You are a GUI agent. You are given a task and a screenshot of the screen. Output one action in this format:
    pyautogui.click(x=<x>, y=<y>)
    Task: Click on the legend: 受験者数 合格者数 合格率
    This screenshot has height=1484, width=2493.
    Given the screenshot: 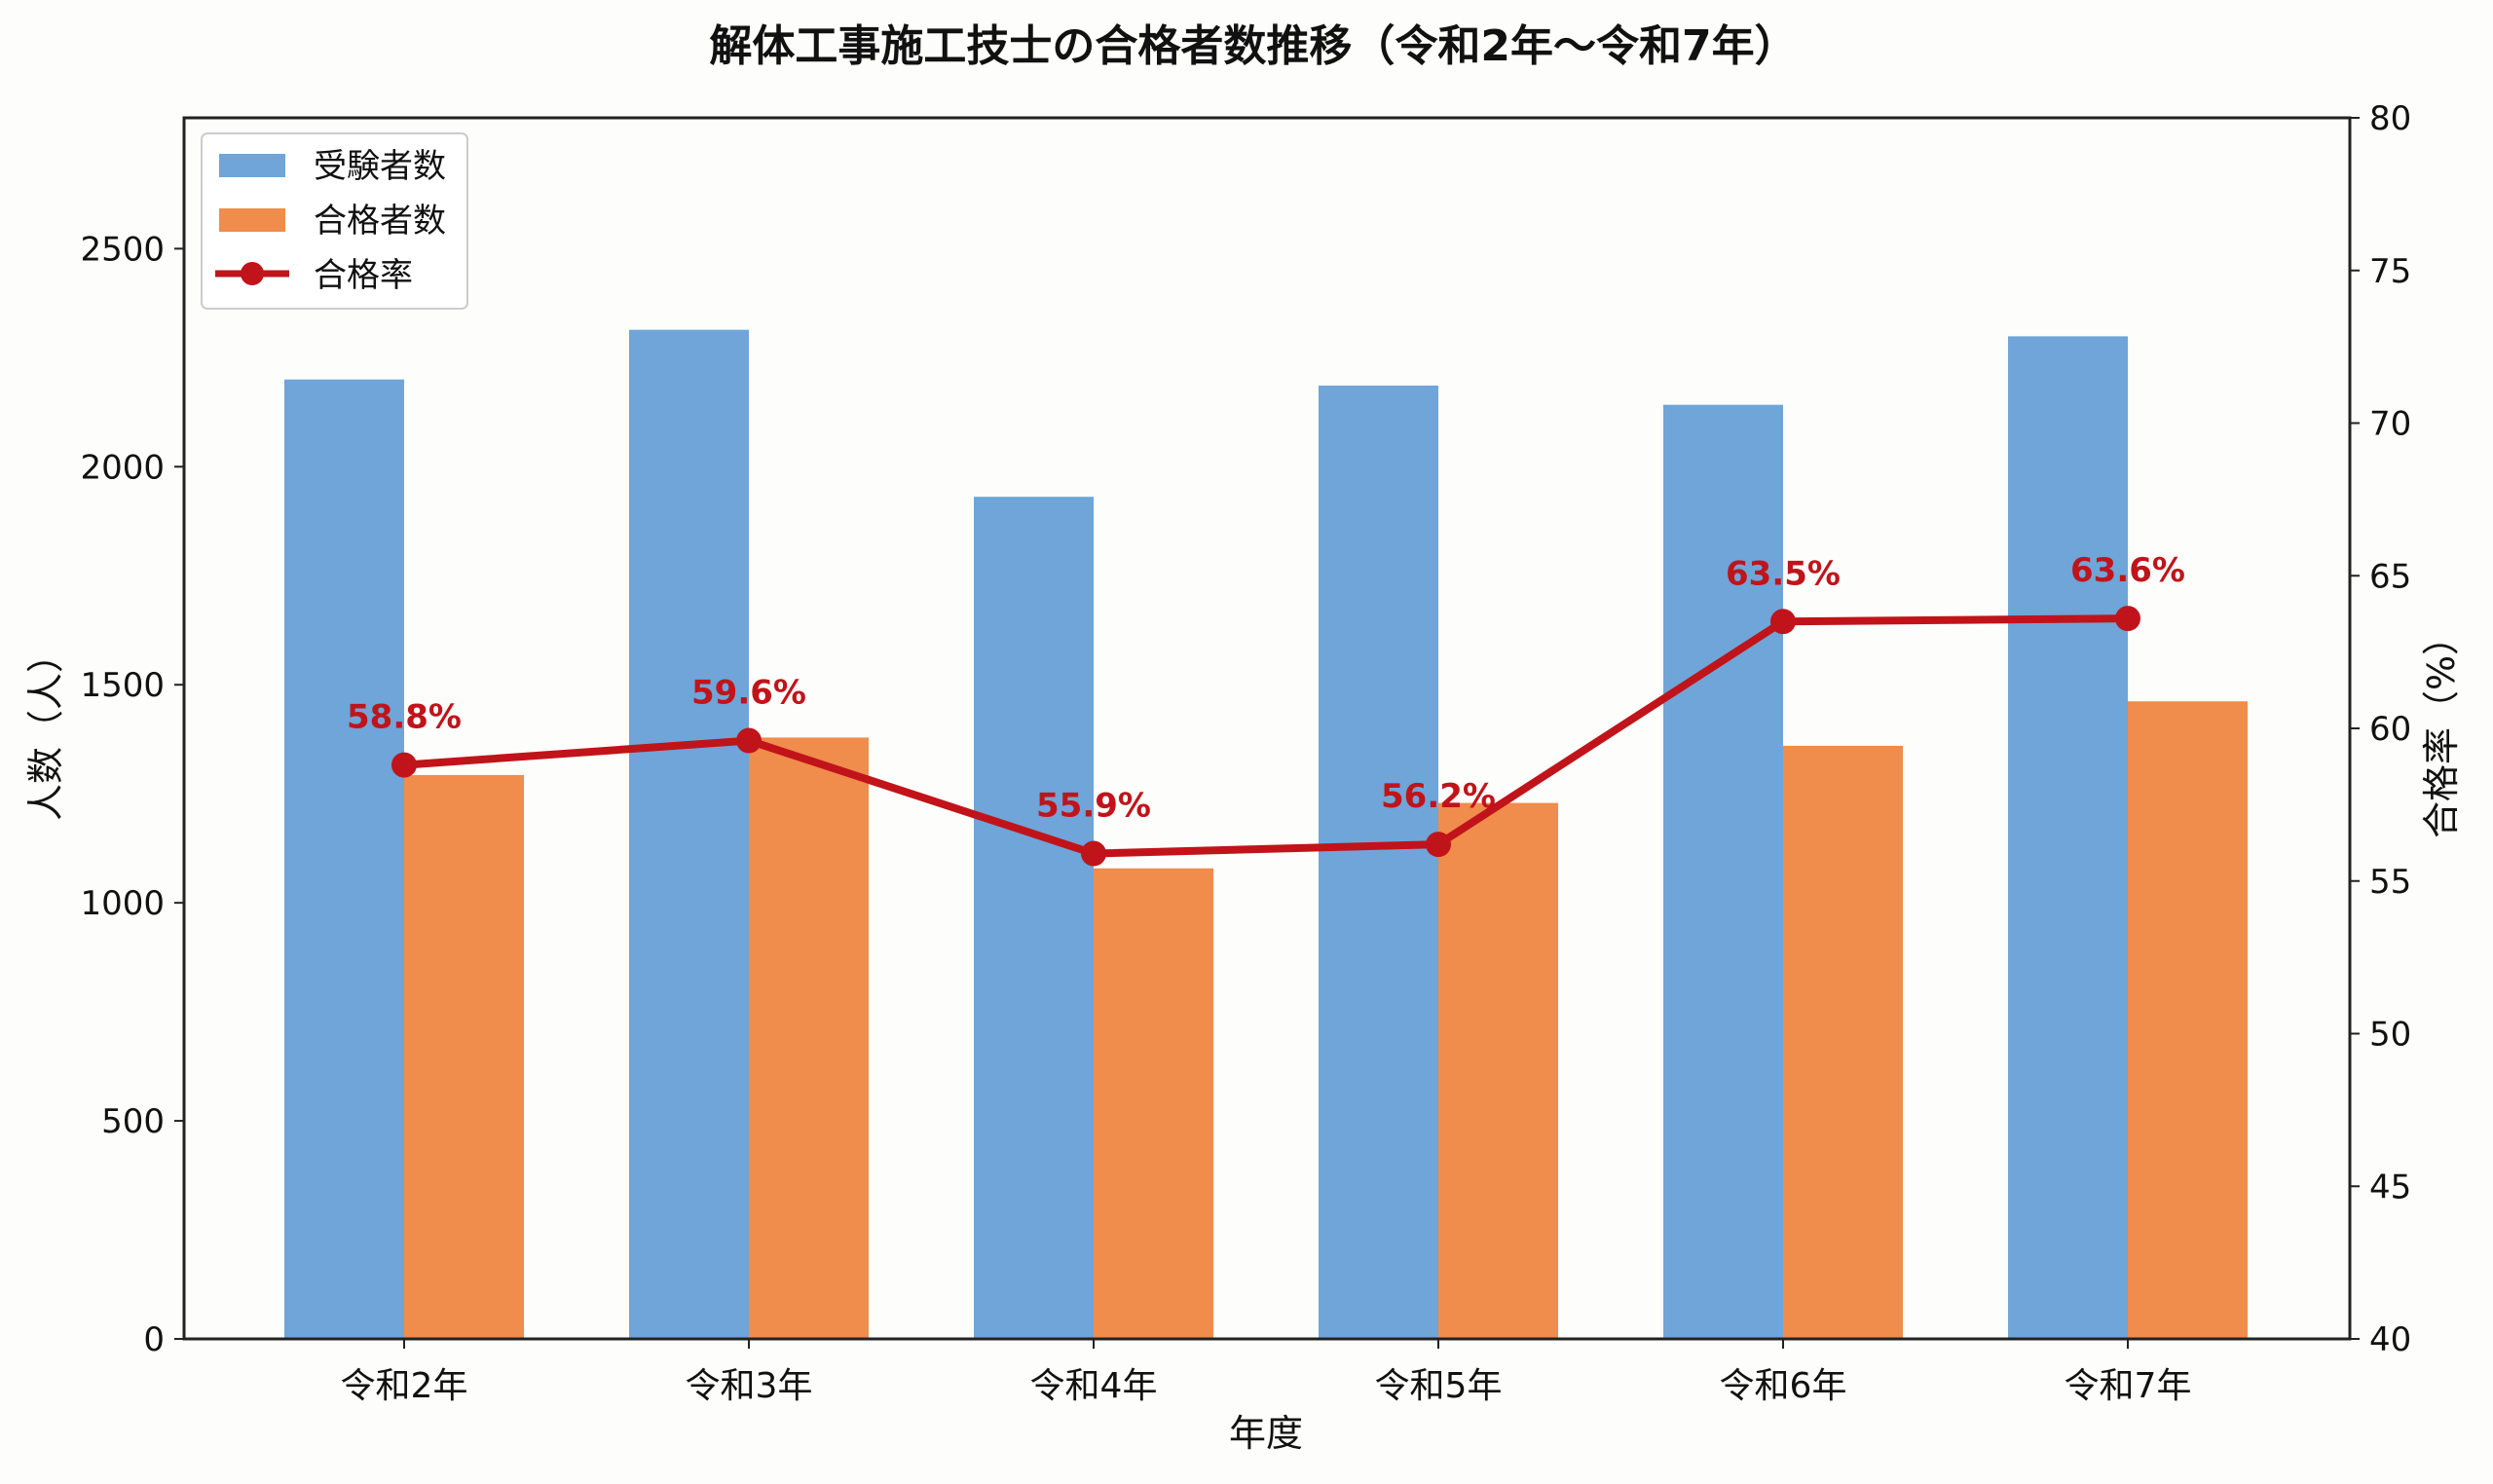 What is the action you would take?
    pyautogui.click(x=335, y=221)
    